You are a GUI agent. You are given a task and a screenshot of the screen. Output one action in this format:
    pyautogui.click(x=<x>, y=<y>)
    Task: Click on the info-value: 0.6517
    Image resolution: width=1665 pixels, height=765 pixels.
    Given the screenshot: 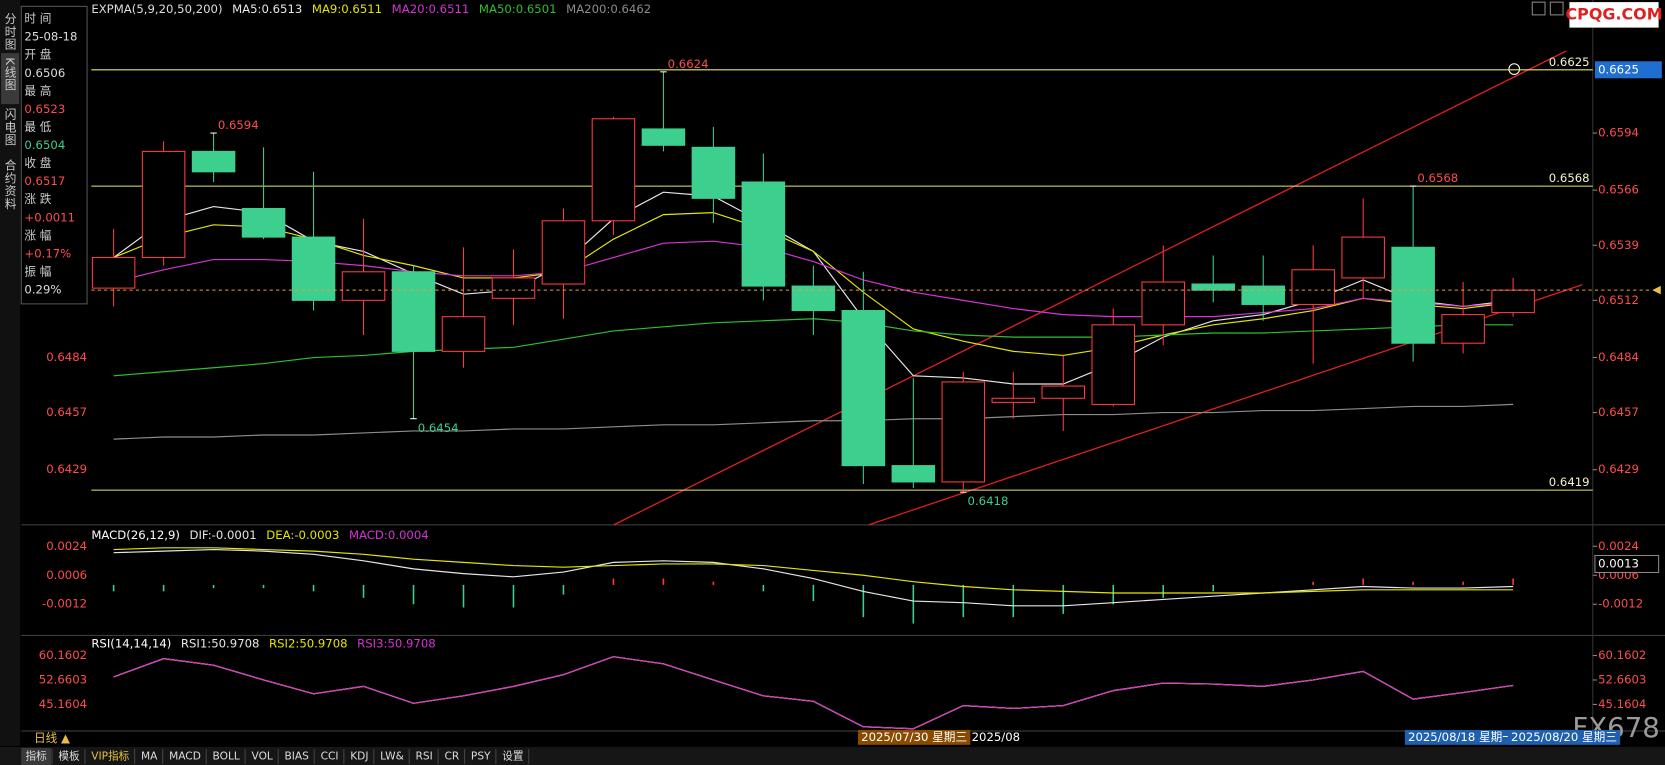 What is the action you would take?
    pyautogui.click(x=44, y=181)
    